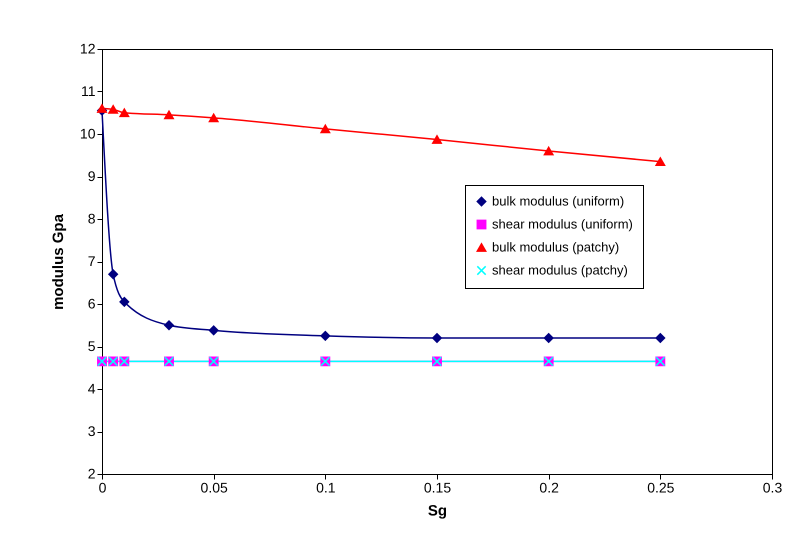  I want to click on legend-label: bulk modulus (patchy), so click(556, 247).